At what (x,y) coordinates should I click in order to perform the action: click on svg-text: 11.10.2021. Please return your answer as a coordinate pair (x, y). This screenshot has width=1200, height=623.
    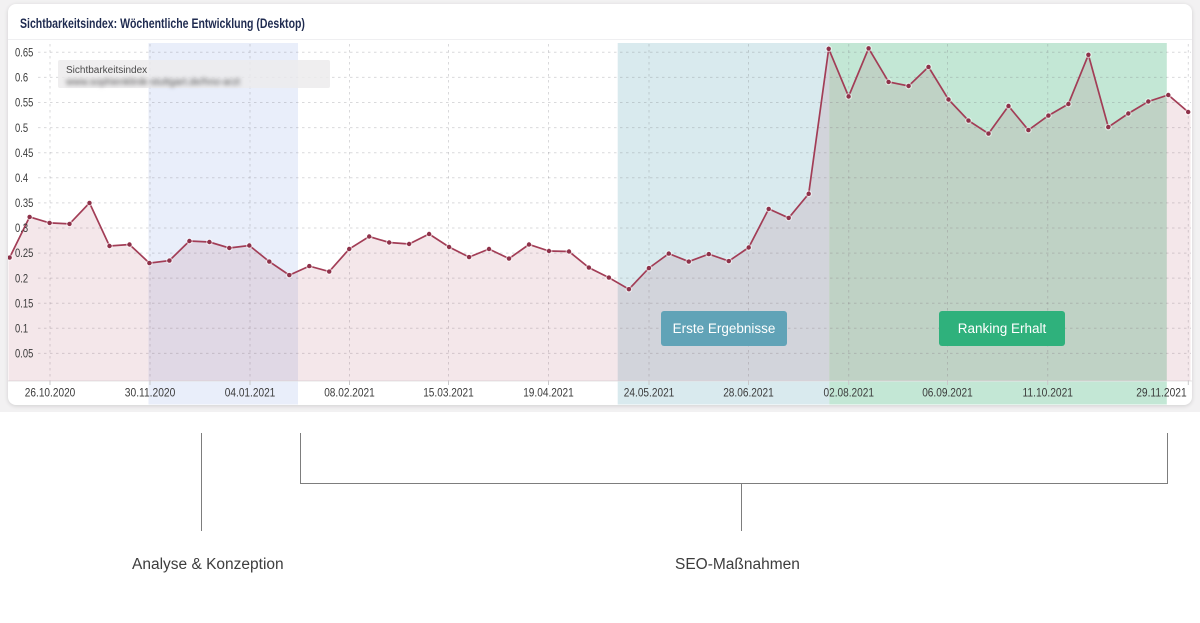
    Looking at the image, I should click on (1048, 393).